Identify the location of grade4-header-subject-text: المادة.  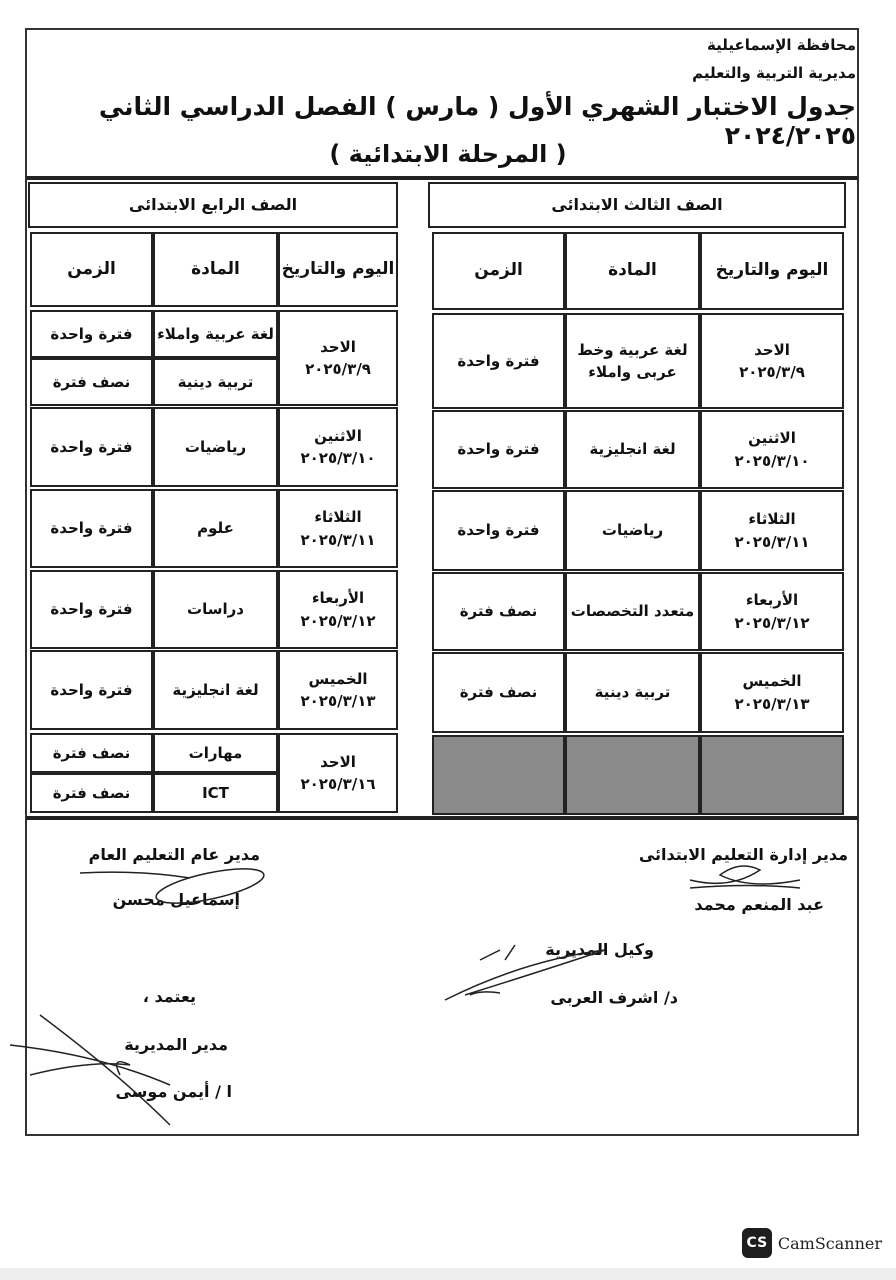
(215, 268).